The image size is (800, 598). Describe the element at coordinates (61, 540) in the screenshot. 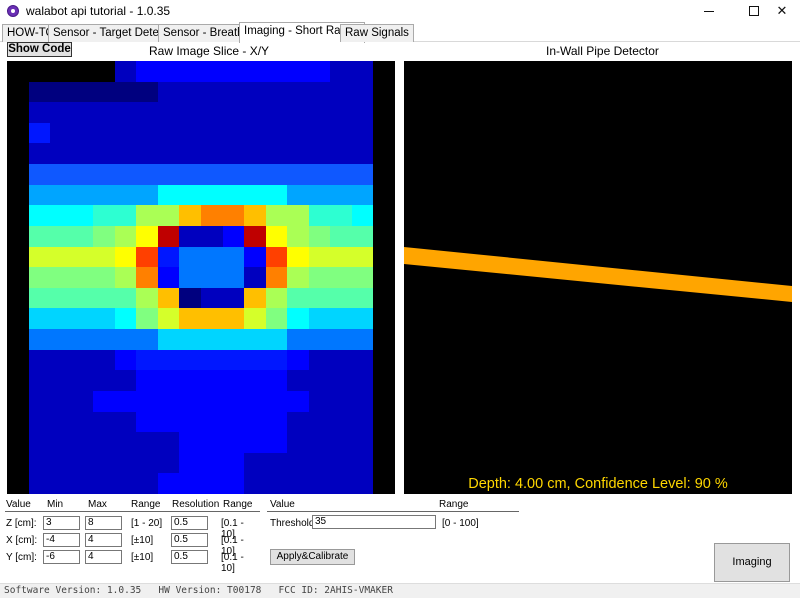

I see `x-min-input: -4` at that location.